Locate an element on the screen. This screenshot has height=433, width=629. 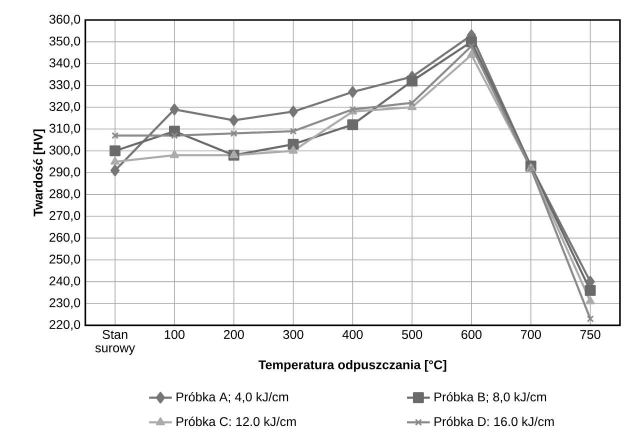
y-tick-label: 340,0 is located at coordinates (64, 63).